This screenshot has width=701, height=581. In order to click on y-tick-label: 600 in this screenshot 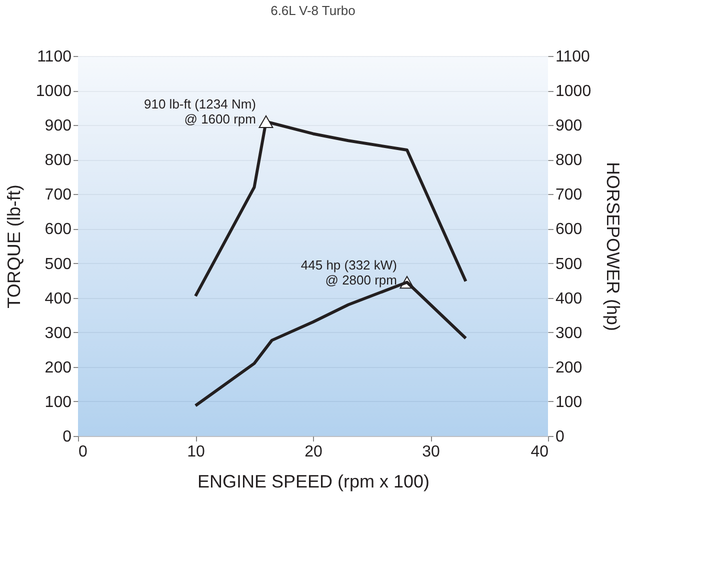, I will do `click(58, 229)`.